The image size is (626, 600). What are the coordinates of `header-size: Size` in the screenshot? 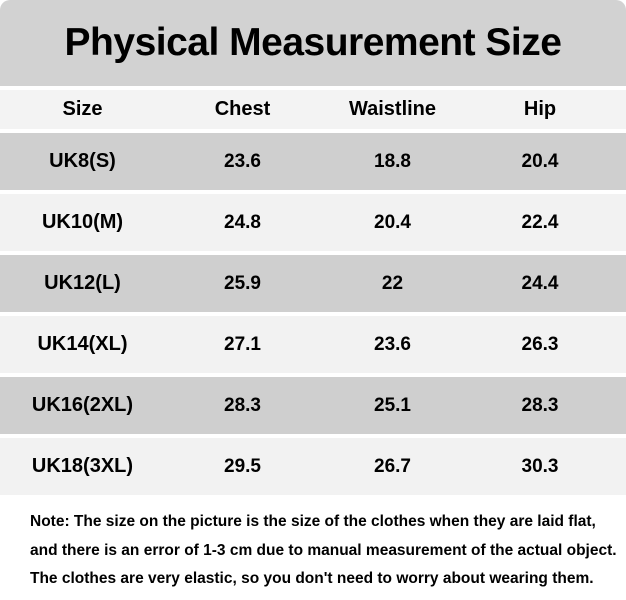 It's located at (82, 109).